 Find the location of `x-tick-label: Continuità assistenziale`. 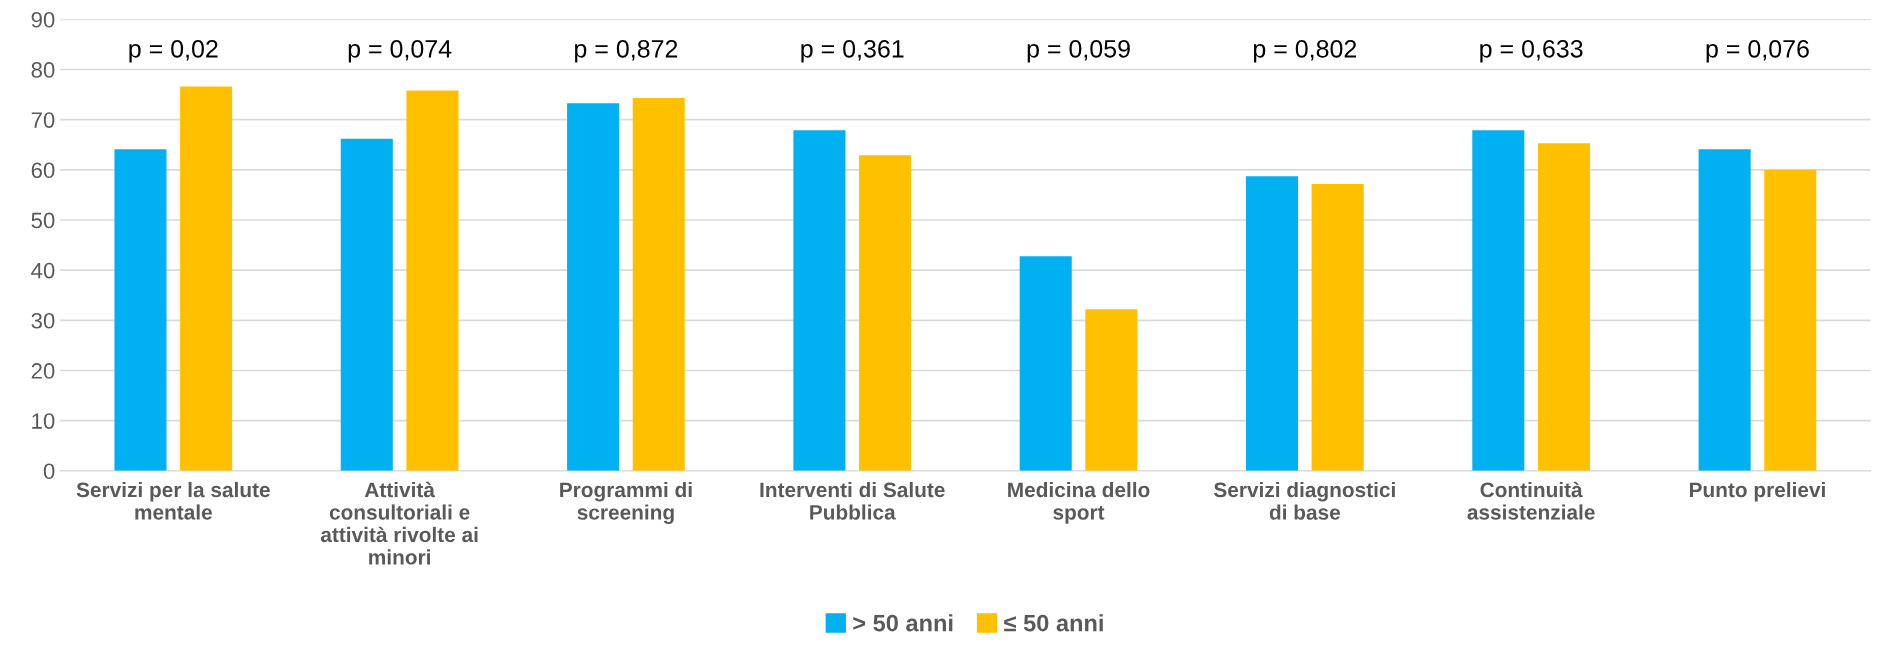

x-tick-label: Continuità assistenziale is located at coordinates (1531, 500).